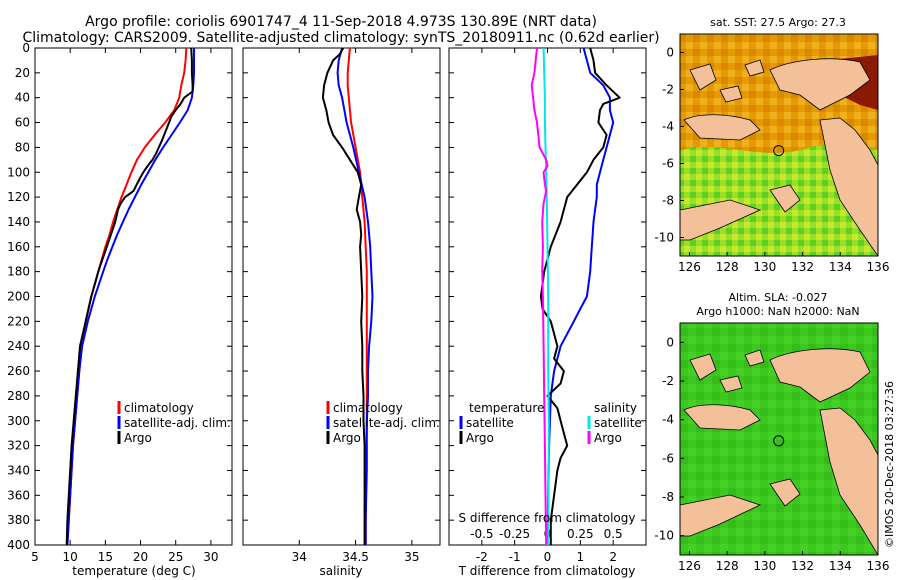  I want to click on sla-map-ticks: 126 128 130 132 134 136 0 -2 -4 -6 -8 -10, so click(771, 454).